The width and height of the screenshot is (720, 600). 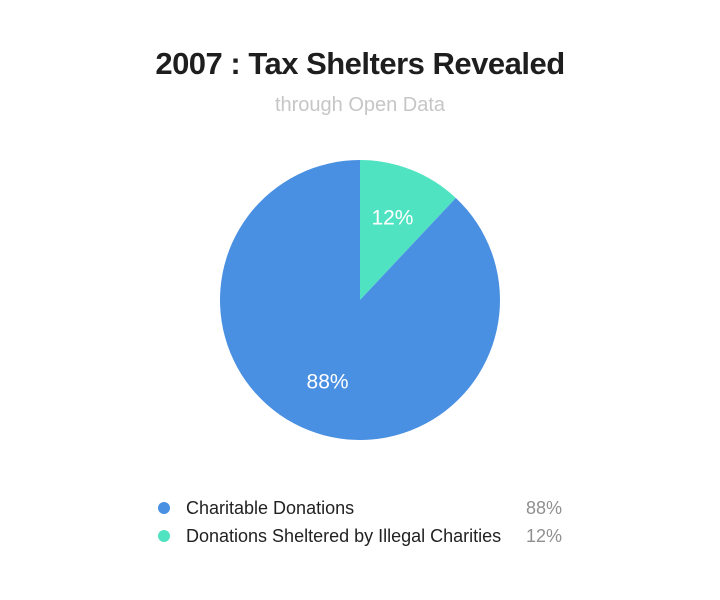 I want to click on legend-marker-sheltered-donations, so click(x=164, y=536).